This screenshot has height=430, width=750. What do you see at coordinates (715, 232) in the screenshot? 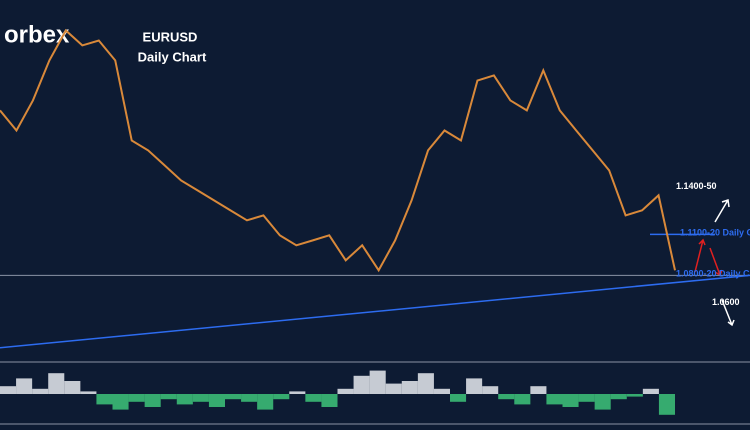
I see `annotation: 1.1100-20 Daily Close` at bounding box center [715, 232].